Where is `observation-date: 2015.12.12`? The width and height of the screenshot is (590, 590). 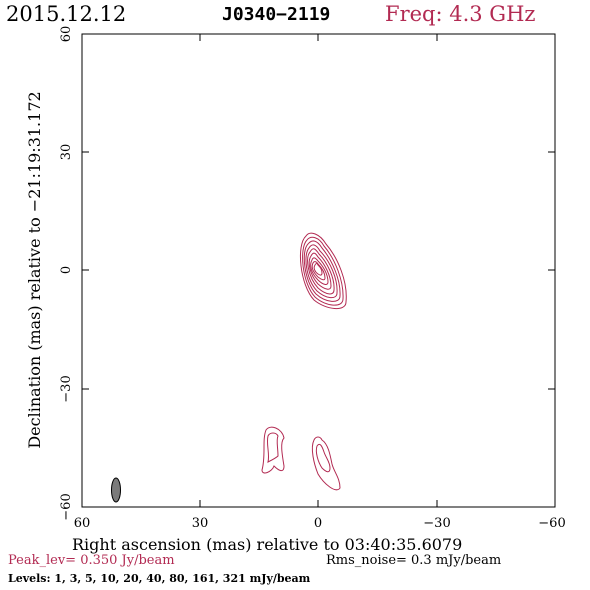
observation-date: 2015.12.12 is located at coordinates (66, 14).